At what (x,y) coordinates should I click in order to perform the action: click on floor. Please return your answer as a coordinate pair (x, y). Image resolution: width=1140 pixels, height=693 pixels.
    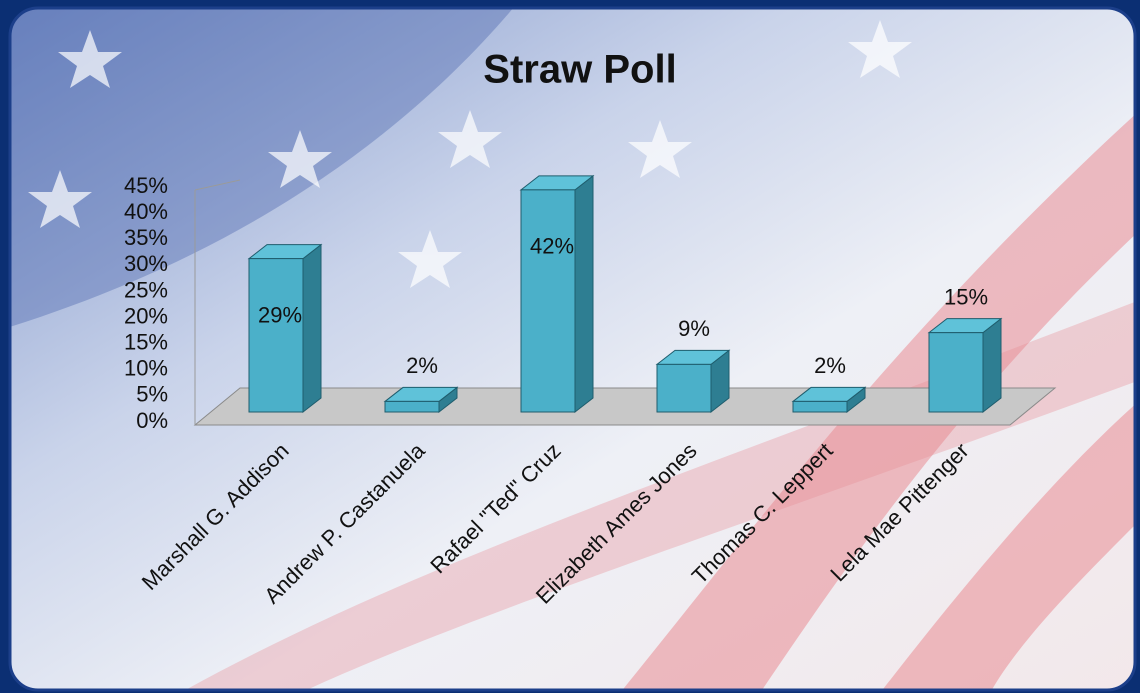
    Looking at the image, I should click on (625, 406).